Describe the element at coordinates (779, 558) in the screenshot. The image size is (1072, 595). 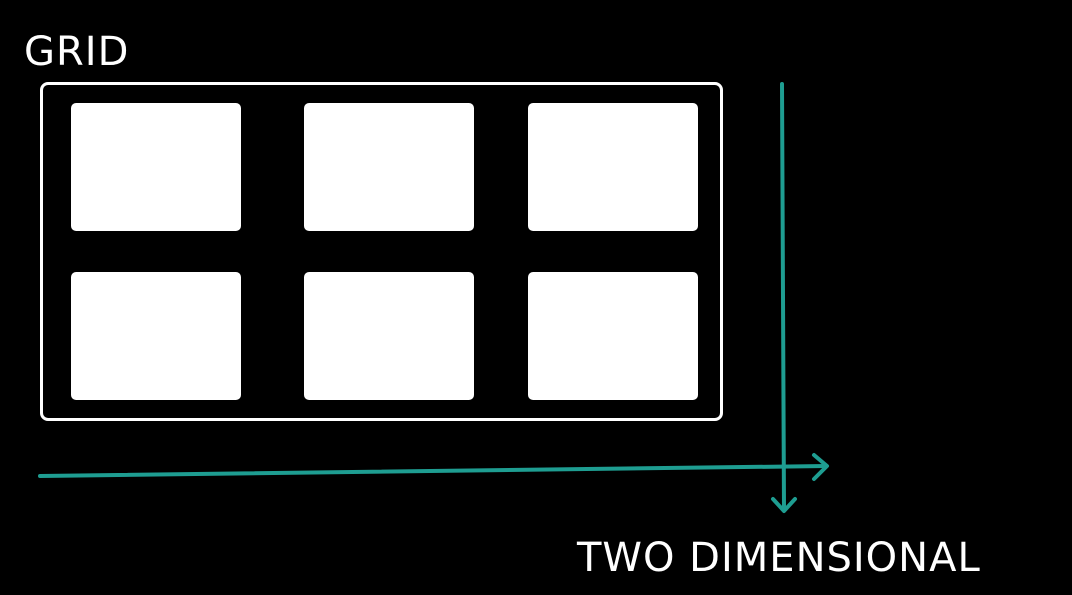
I see `two-dimensional-label: TWO DIMENSIONAL` at that location.